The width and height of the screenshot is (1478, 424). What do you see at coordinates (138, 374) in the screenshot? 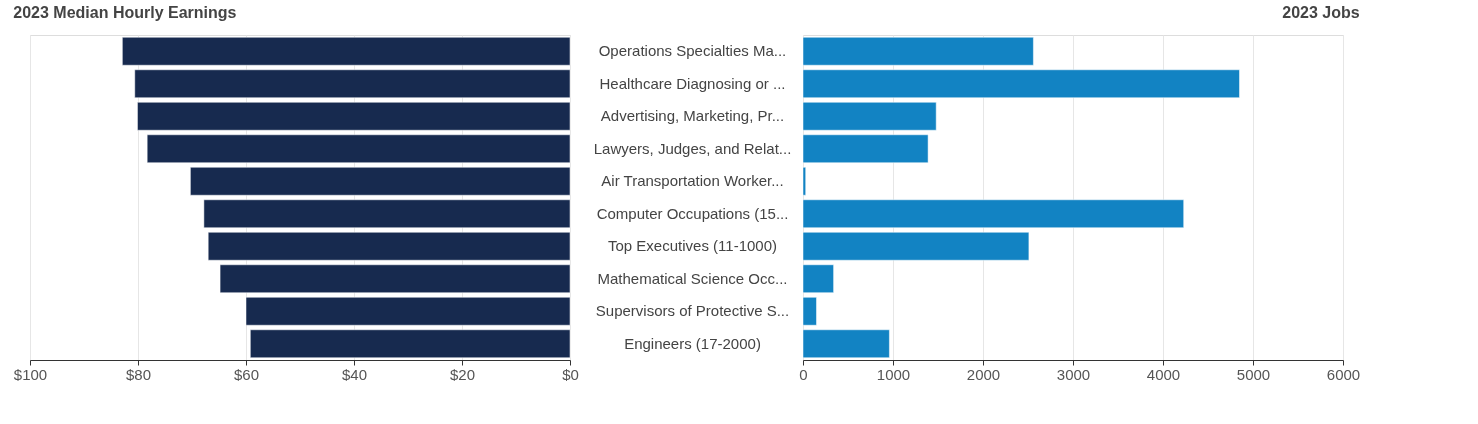
I see `x-tick-label: $80` at bounding box center [138, 374].